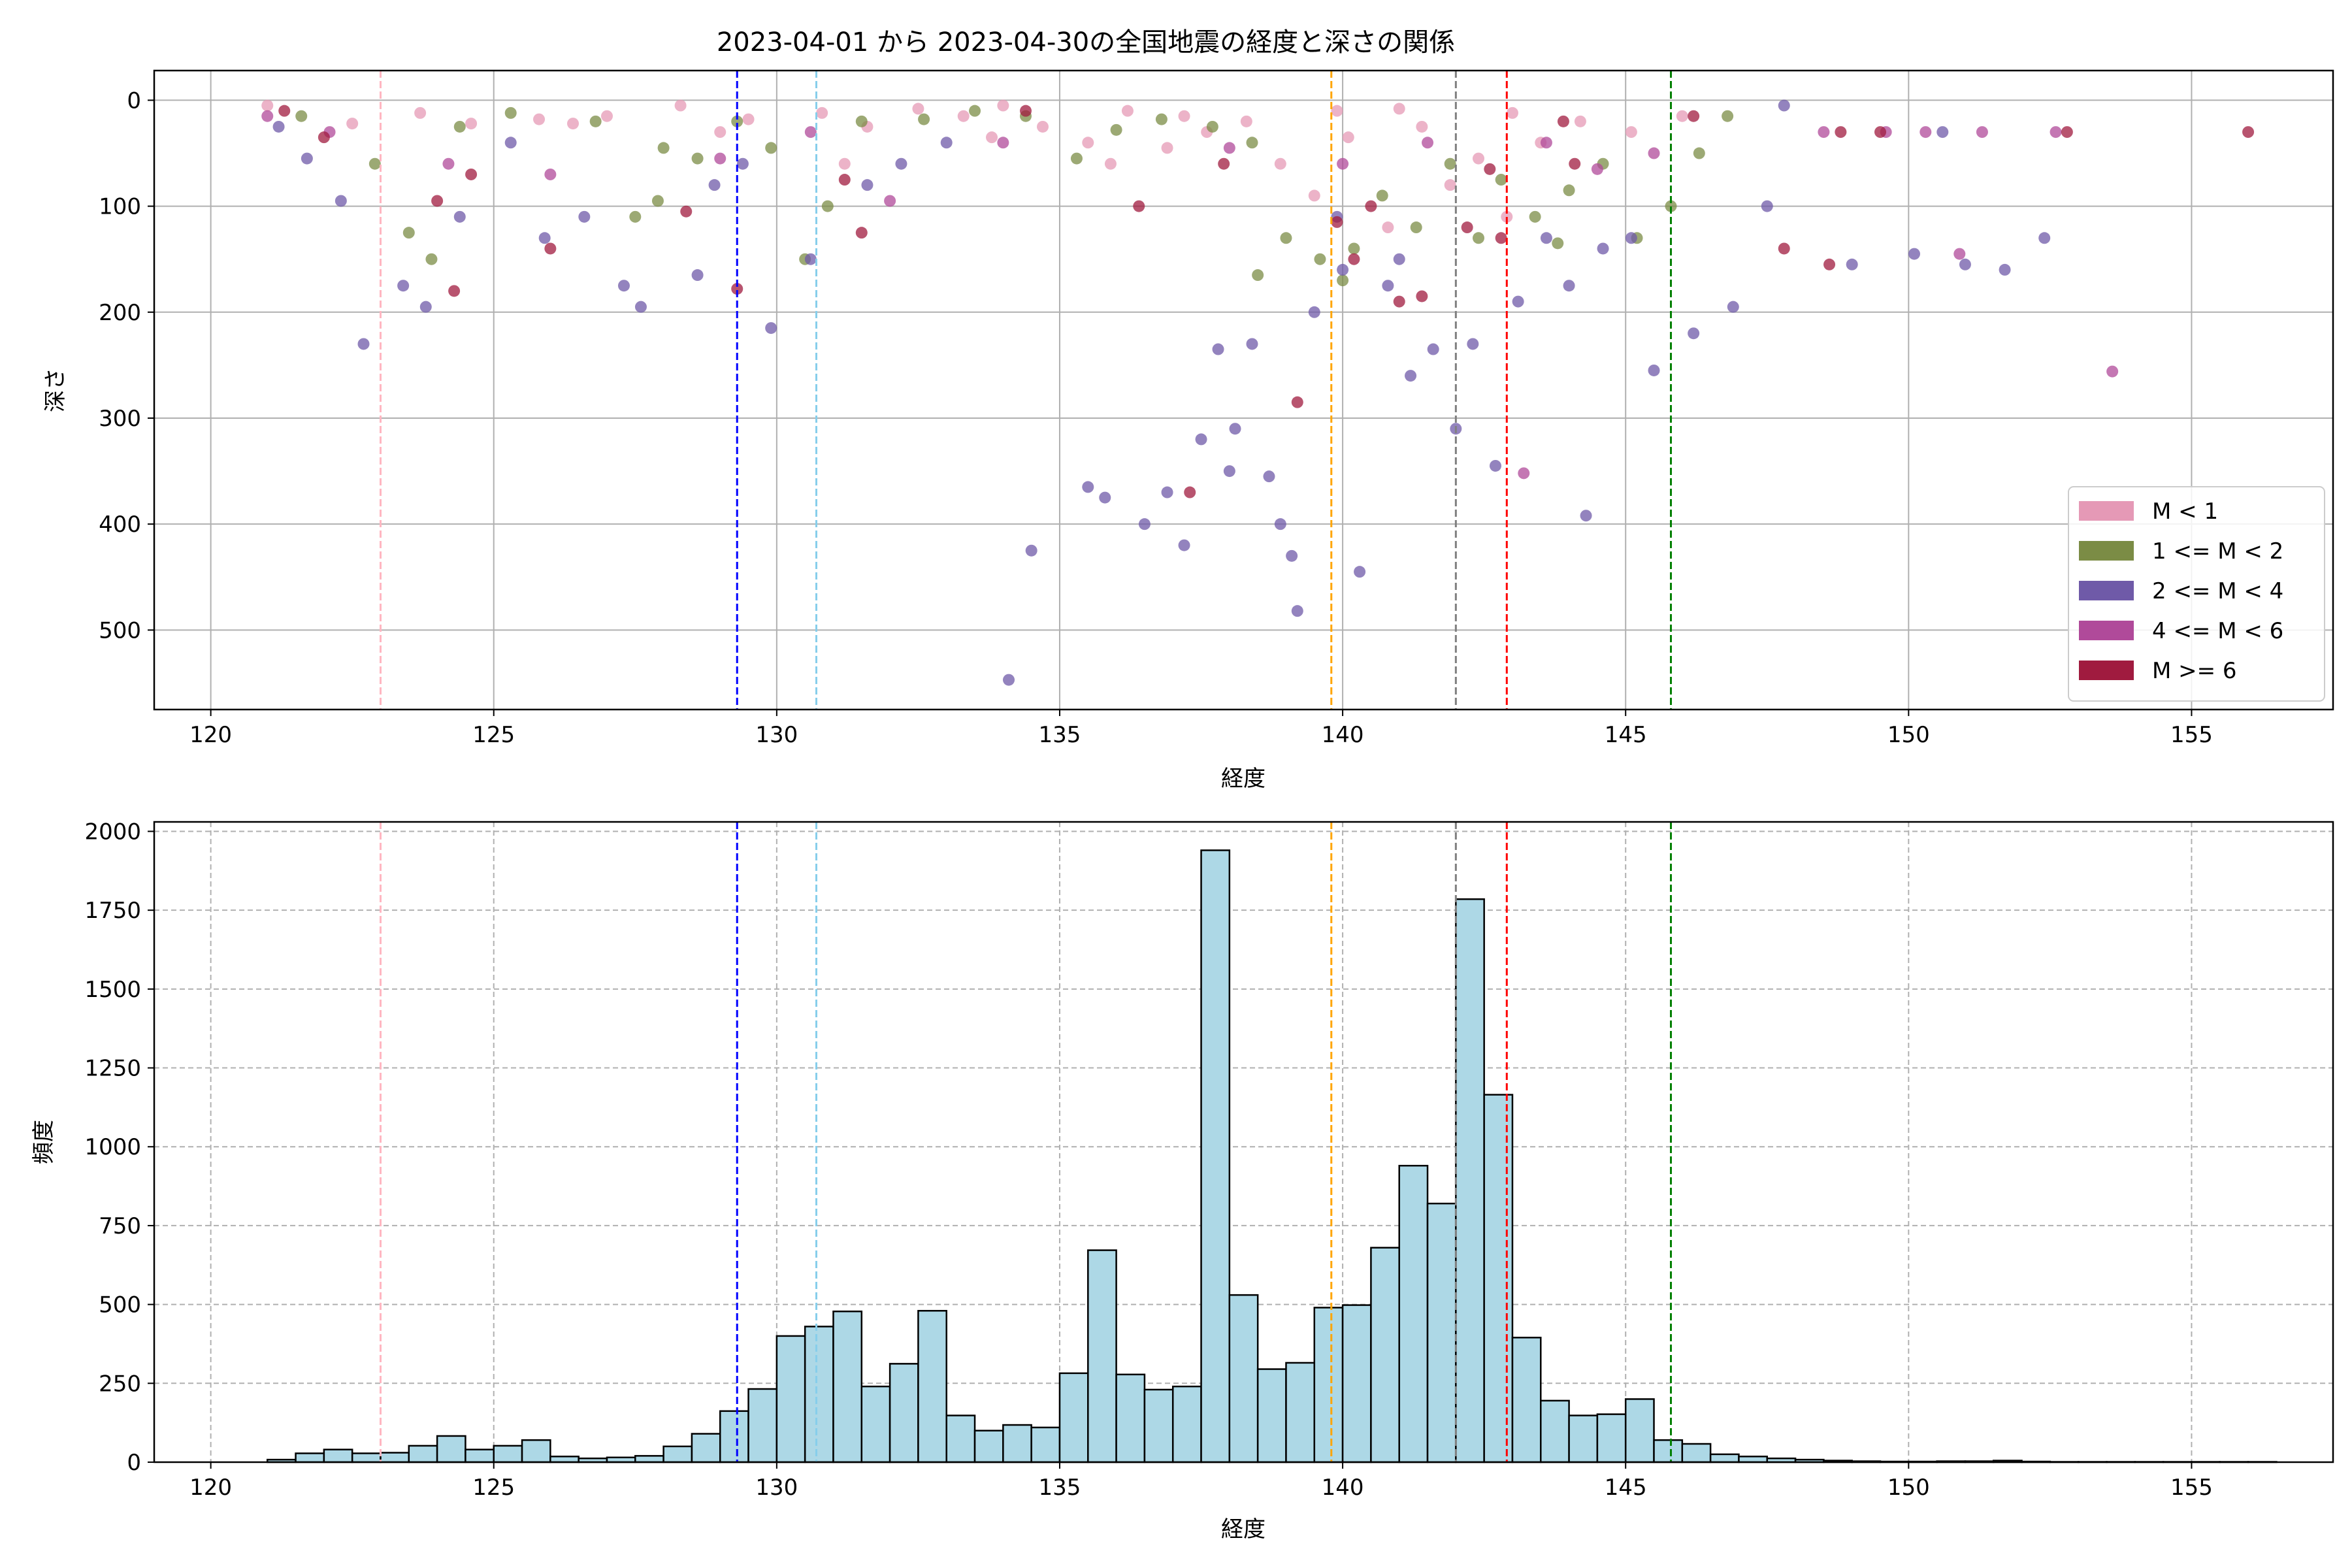 This screenshot has width=2352, height=1568. What do you see at coordinates (126, 366) in the screenshot?
I see `scatter-y-ticks: 0 100 200 300 400 500` at bounding box center [126, 366].